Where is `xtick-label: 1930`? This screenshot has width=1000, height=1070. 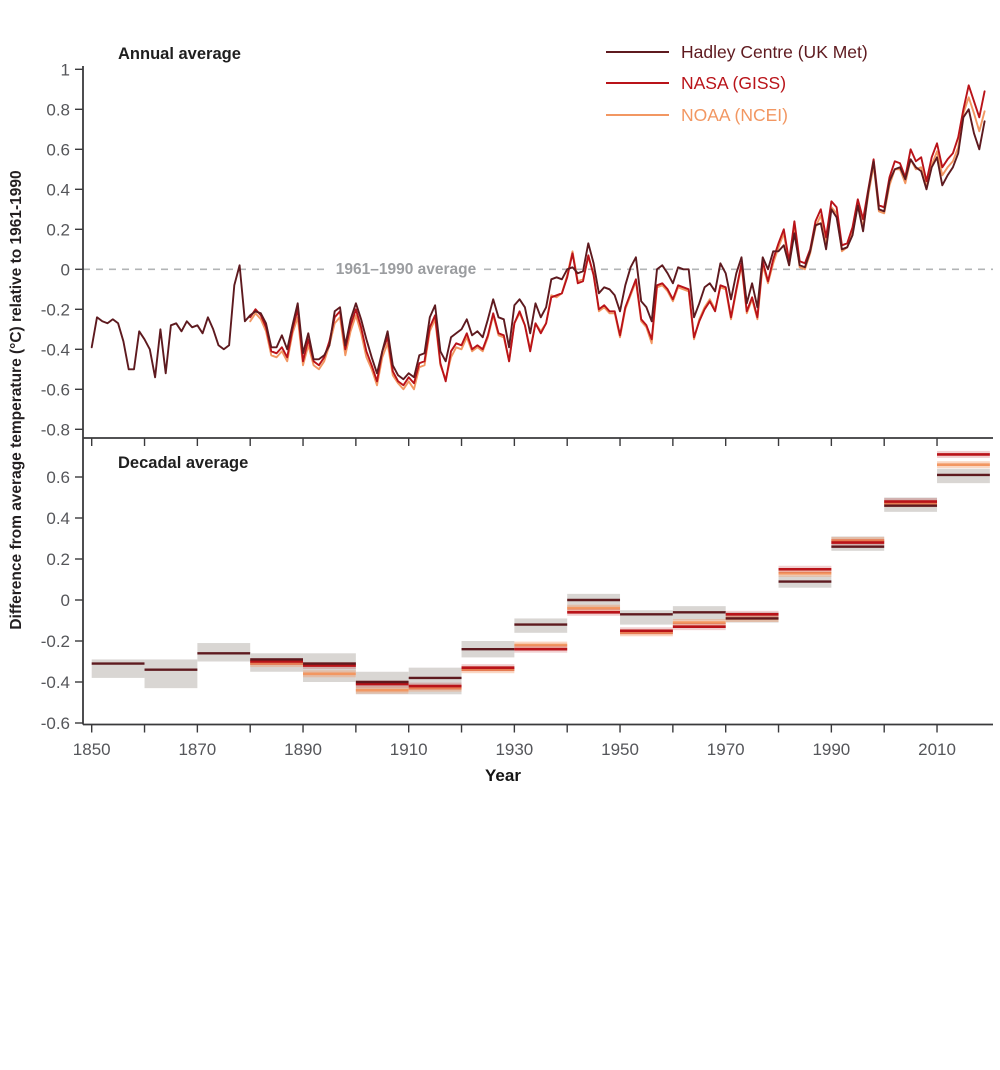 xtick-label: 1930 is located at coordinates (514, 749).